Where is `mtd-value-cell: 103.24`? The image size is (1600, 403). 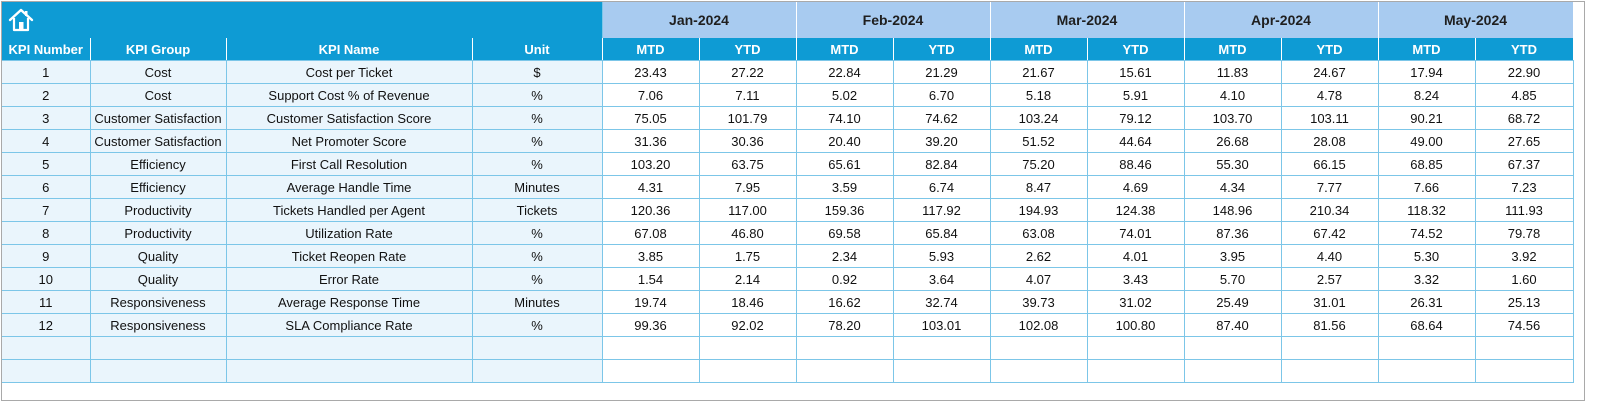 mtd-value-cell: 103.24 is located at coordinates (1039, 118).